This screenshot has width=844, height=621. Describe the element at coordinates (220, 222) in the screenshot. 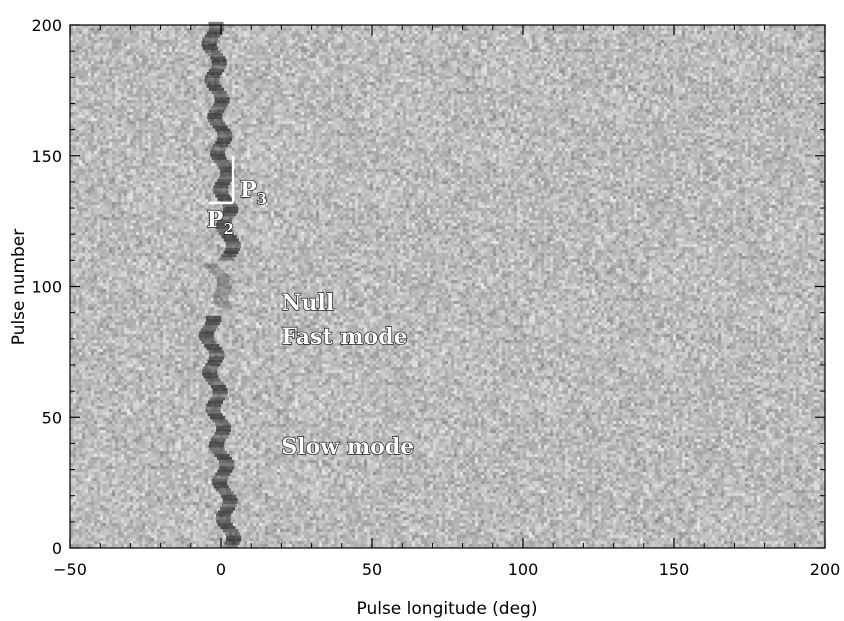

I see `p2-label: P2` at that location.